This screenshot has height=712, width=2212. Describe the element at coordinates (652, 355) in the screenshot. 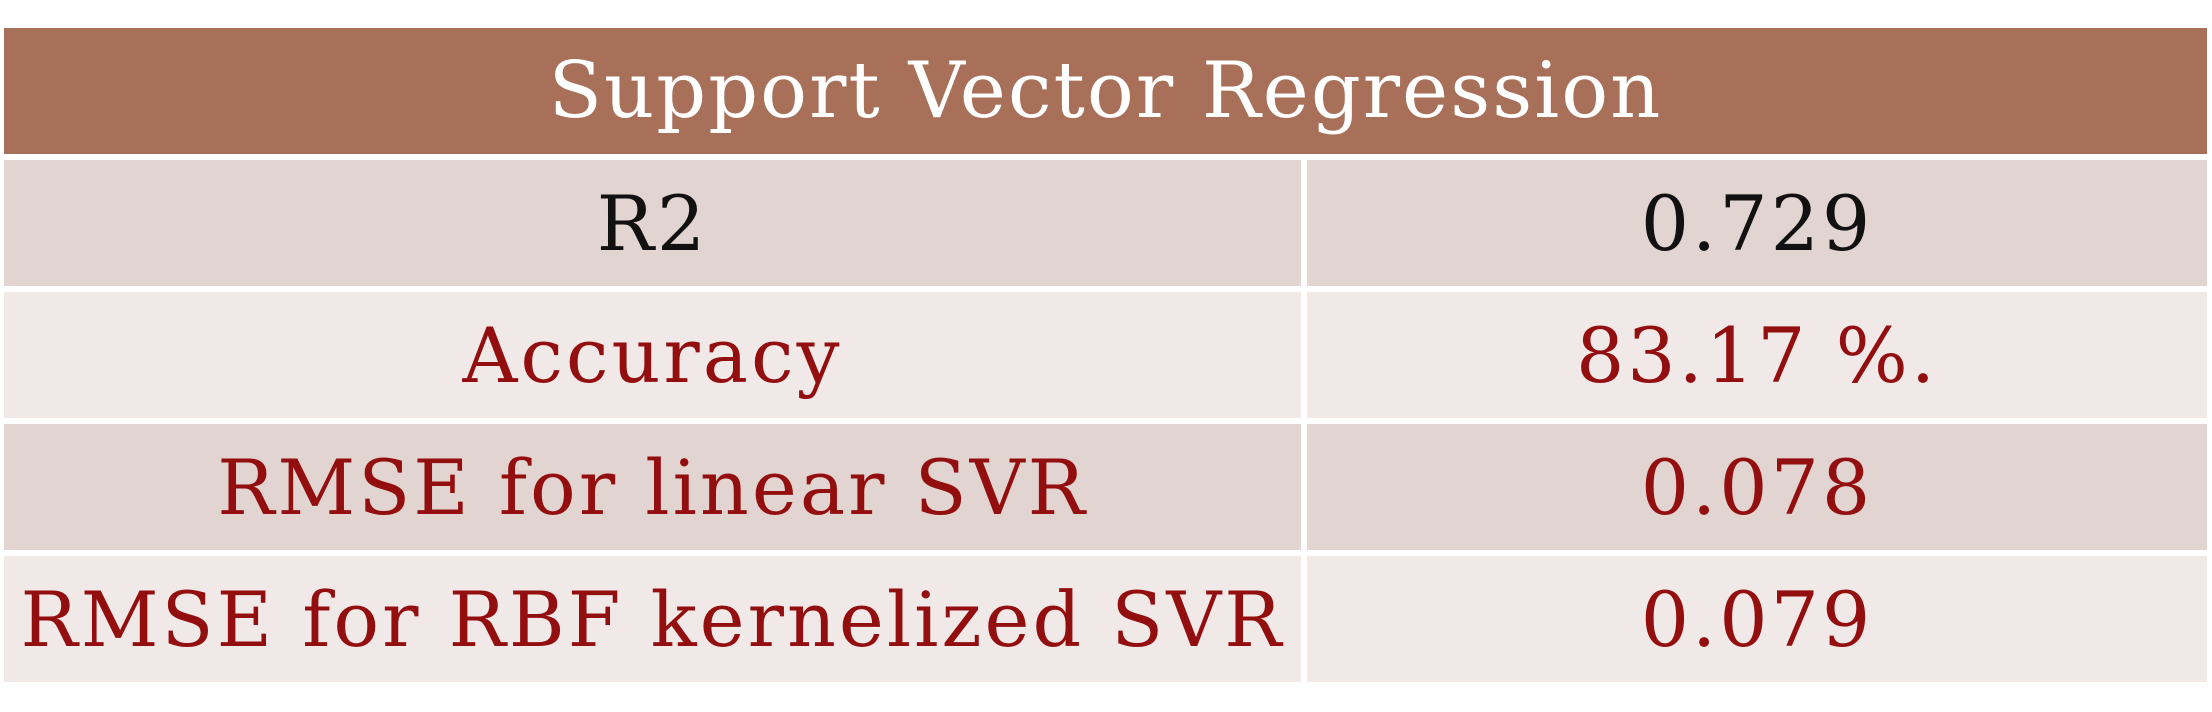

I see `metric-label-accuracy: Accuracy` at that location.